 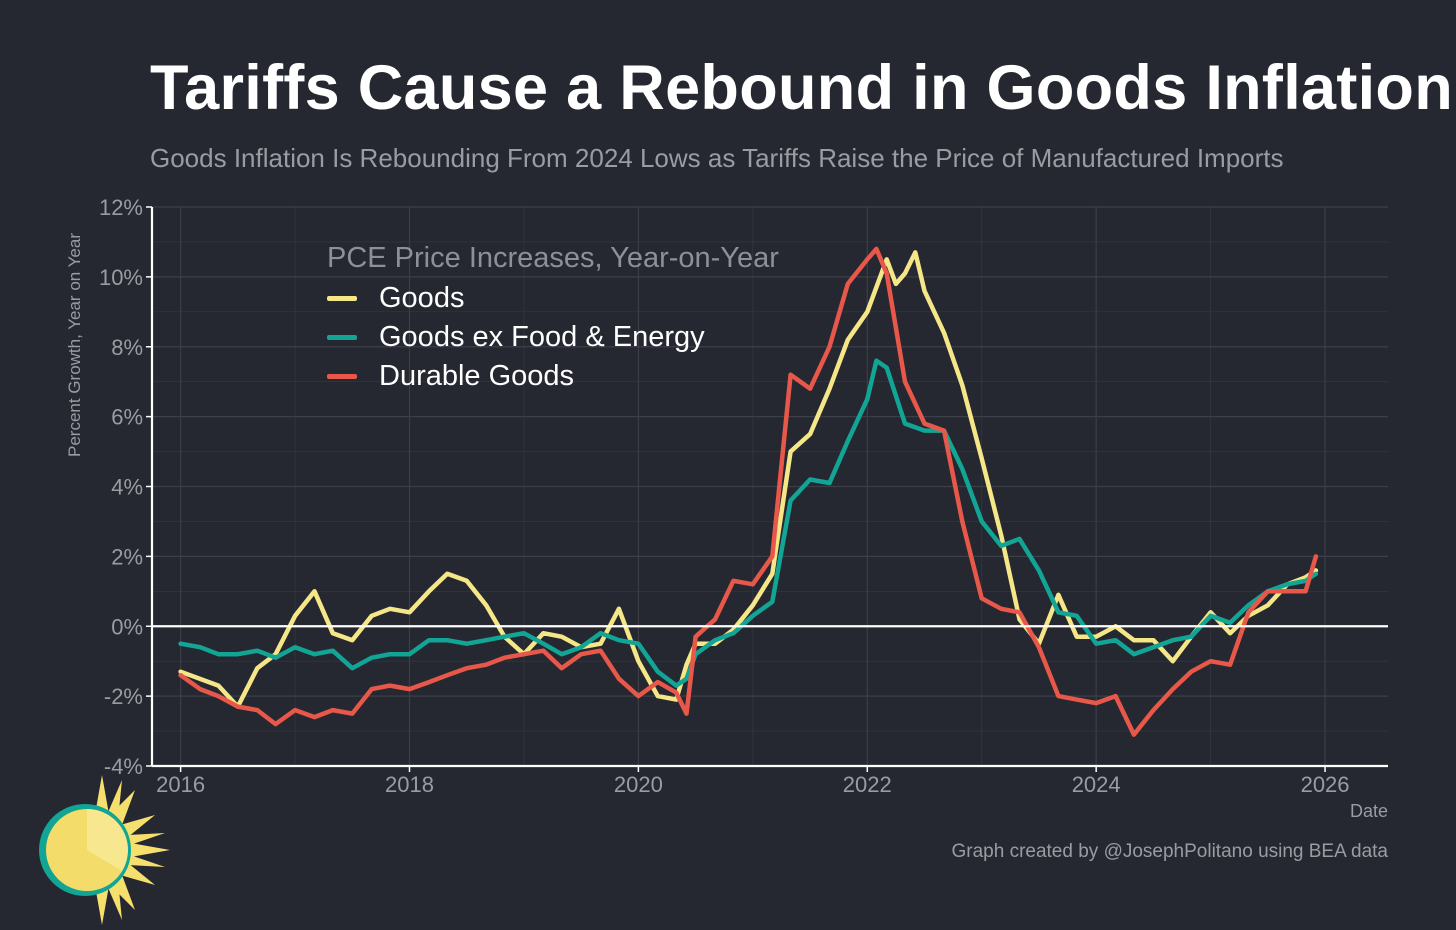 What do you see at coordinates (127, 556) in the screenshot?
I see `y-tick-label: 2%` at bounding box center [127, 556].